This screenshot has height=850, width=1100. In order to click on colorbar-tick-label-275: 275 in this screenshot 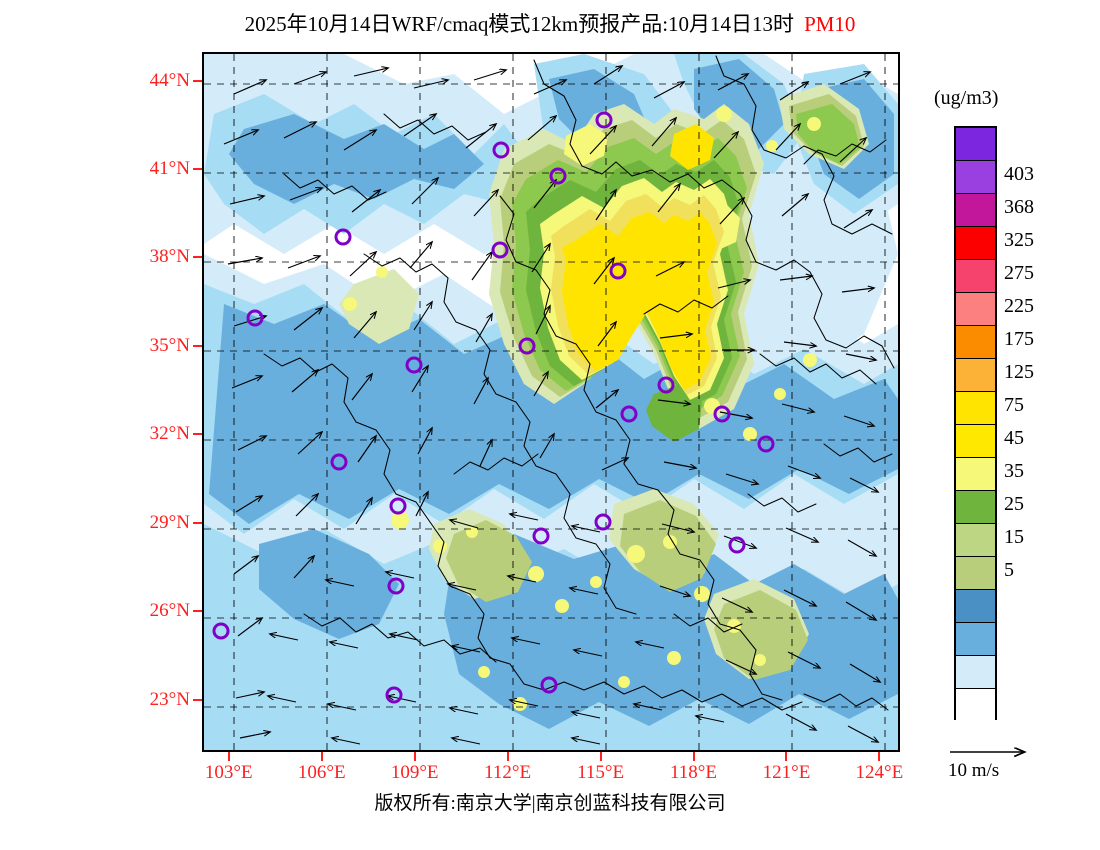, I will do `click(1019, 272)`.